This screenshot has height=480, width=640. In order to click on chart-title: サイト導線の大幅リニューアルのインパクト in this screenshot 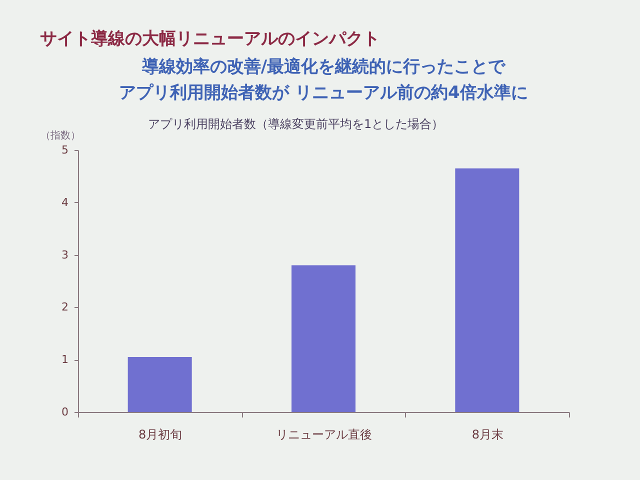, I will do `click(210, 39)`.